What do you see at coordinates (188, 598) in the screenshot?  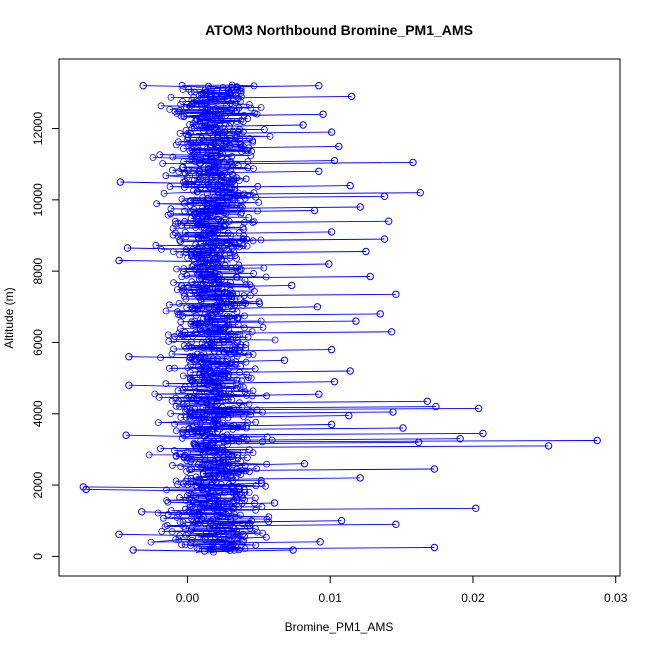 I see `x-tick-label: 0.00` at bounding box center [188, 598].